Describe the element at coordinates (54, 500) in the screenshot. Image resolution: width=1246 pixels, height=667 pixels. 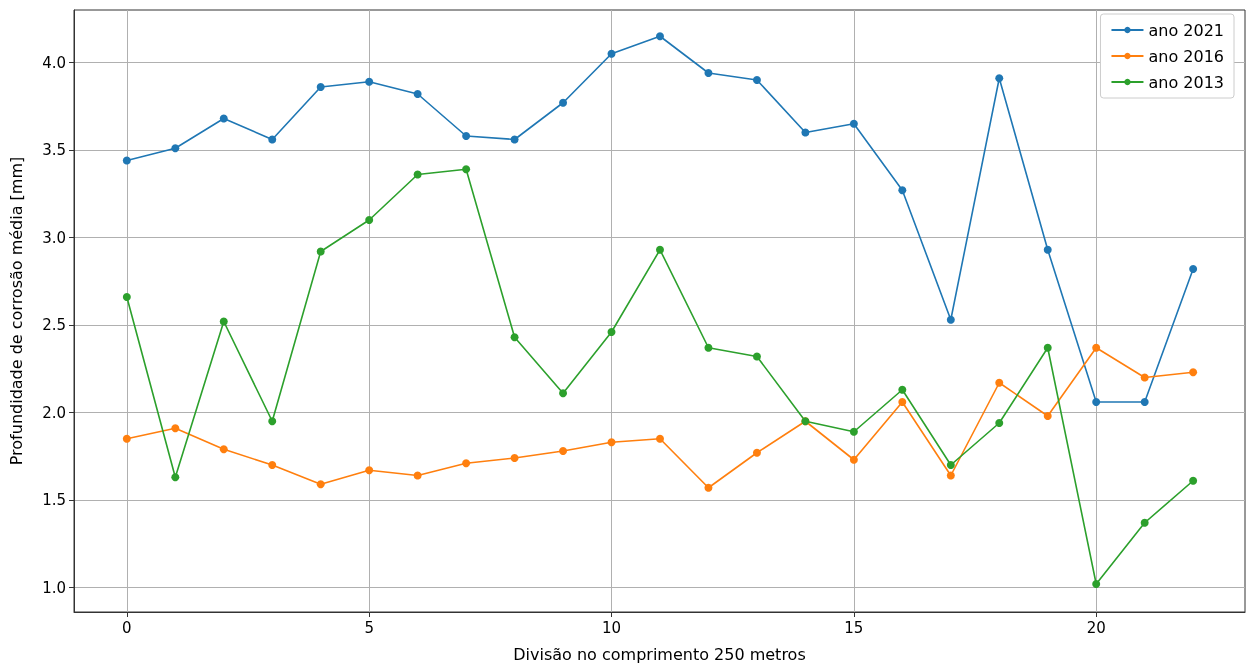
I see `y-tick-label: 1.5` at that location.